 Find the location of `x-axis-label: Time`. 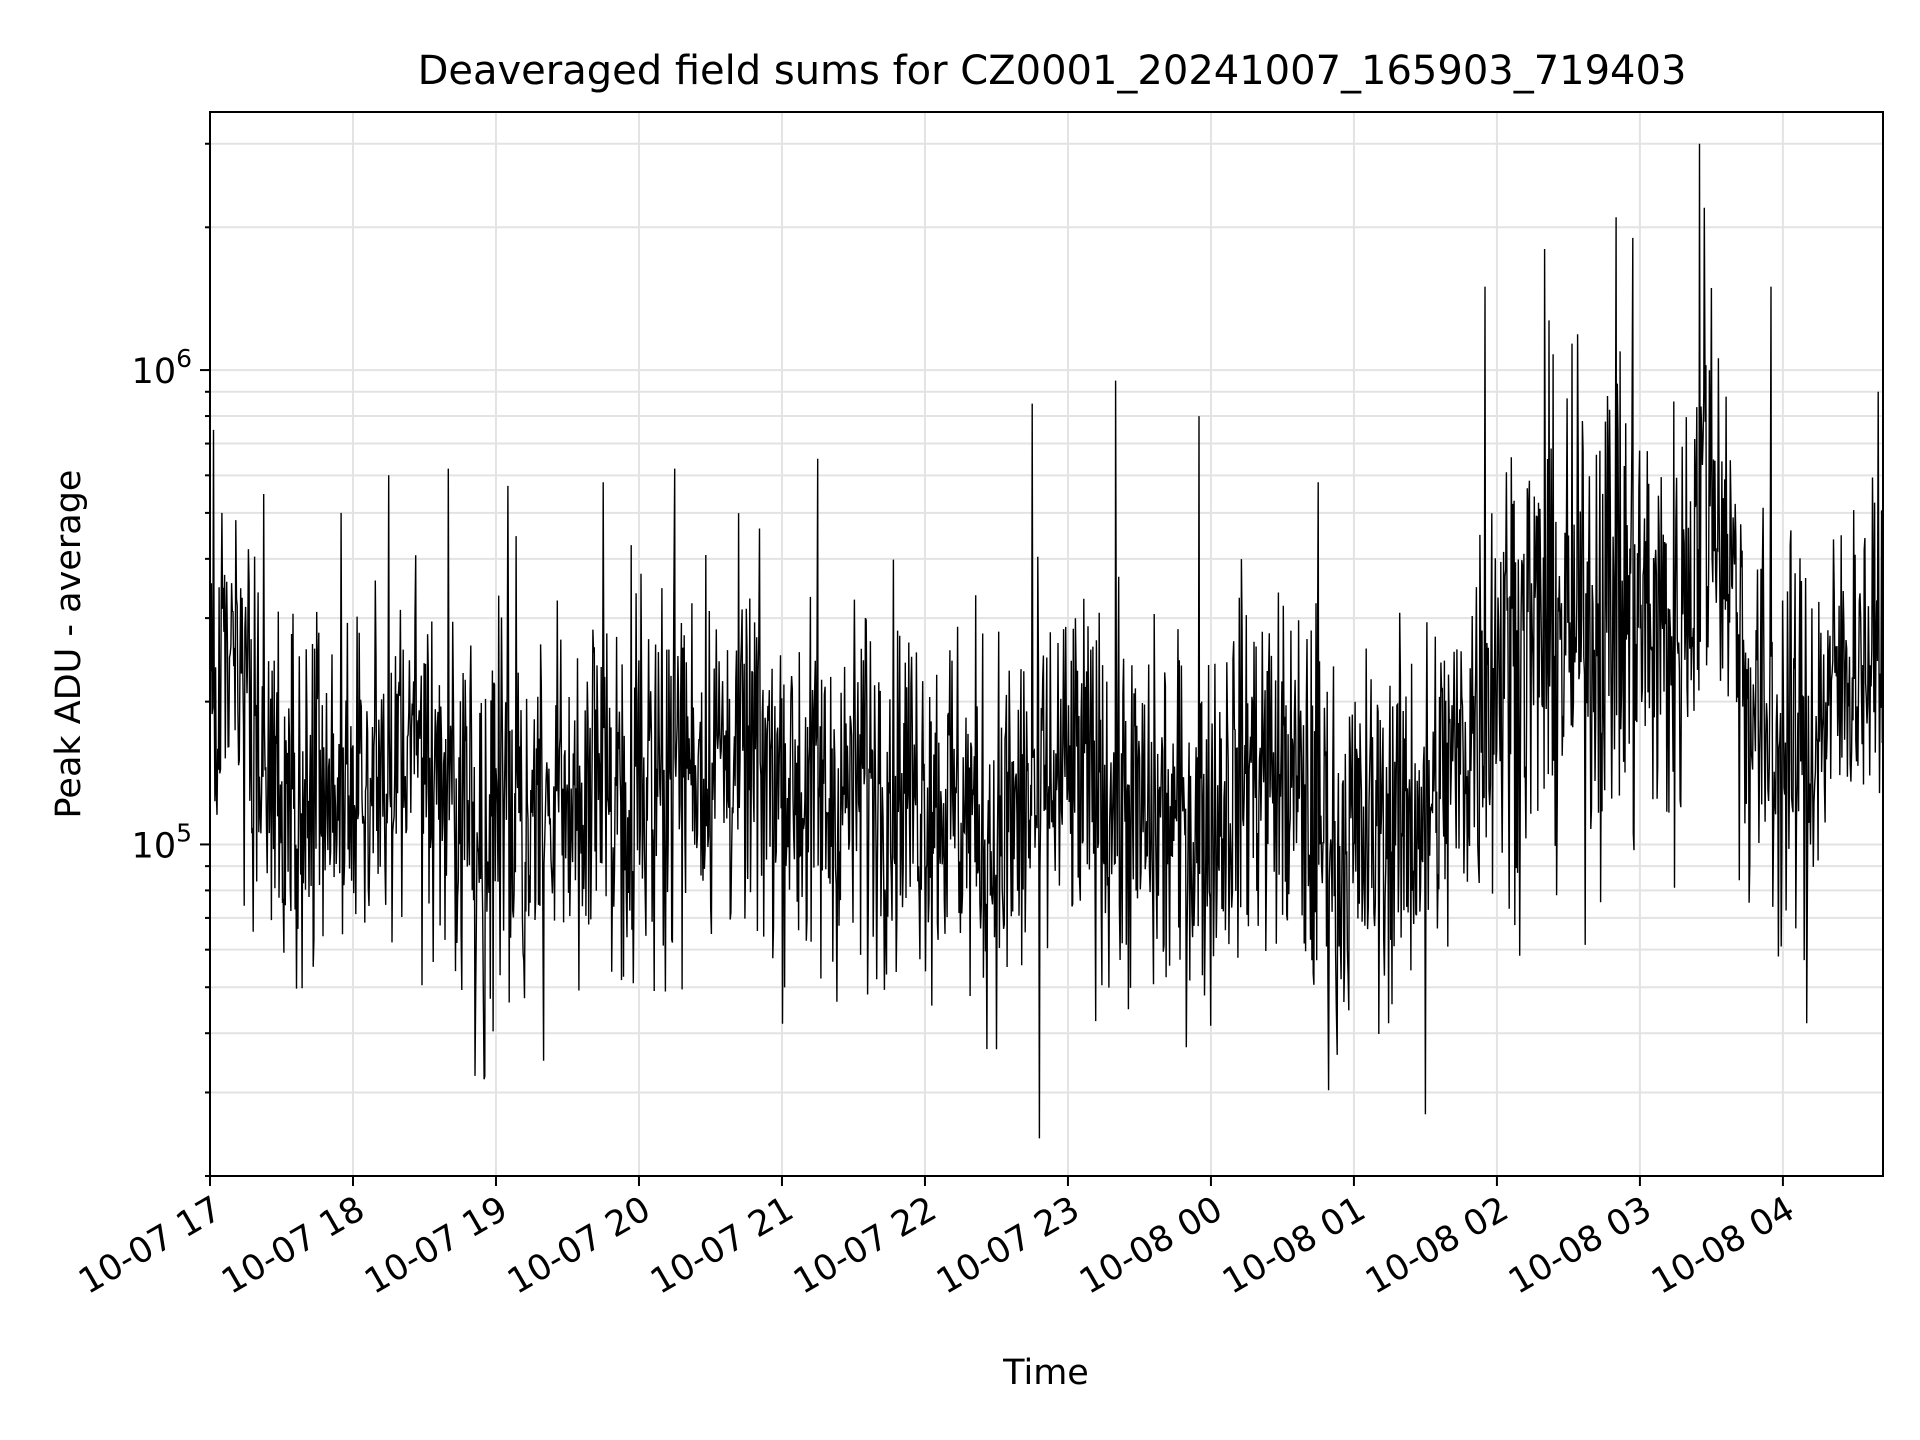

x-axis-label: Time is located at coordinates (1045, 1373).